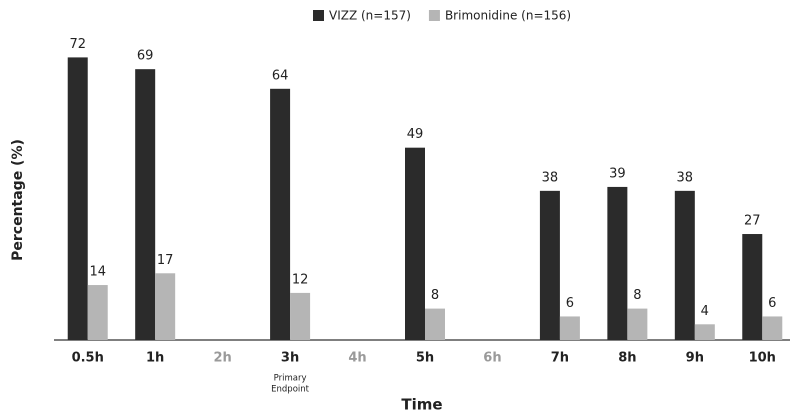 Image resolution: width=800 pixels, height=417 pixels. What do you see at coordinates (492, 358) in the screenshot?
I see `x-tick-label: 6h` at bounding box center [492, 358].